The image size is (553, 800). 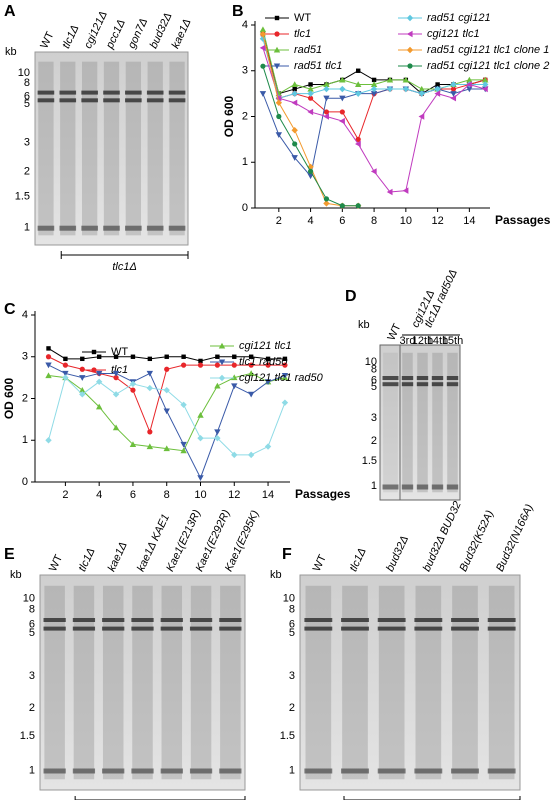 I want to click on panel-letter: F, so click(x=287, y=554).